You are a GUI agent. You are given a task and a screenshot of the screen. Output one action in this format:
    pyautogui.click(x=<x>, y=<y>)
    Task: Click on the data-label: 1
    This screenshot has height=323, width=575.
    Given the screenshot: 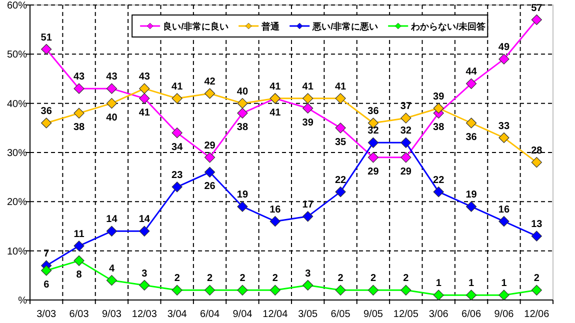 What is the action you would take?
    pyautogui.click(x=471, y=284)
    